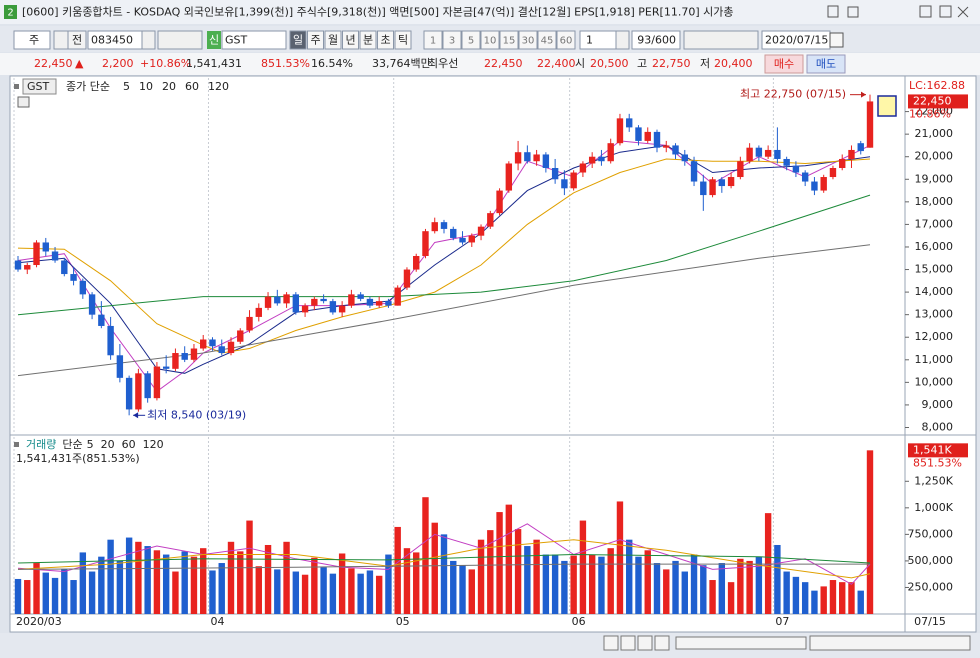 Image resolution: width=980 pixels, height=658 pixels. I want to click on low-label: 저, so click(705, 63).